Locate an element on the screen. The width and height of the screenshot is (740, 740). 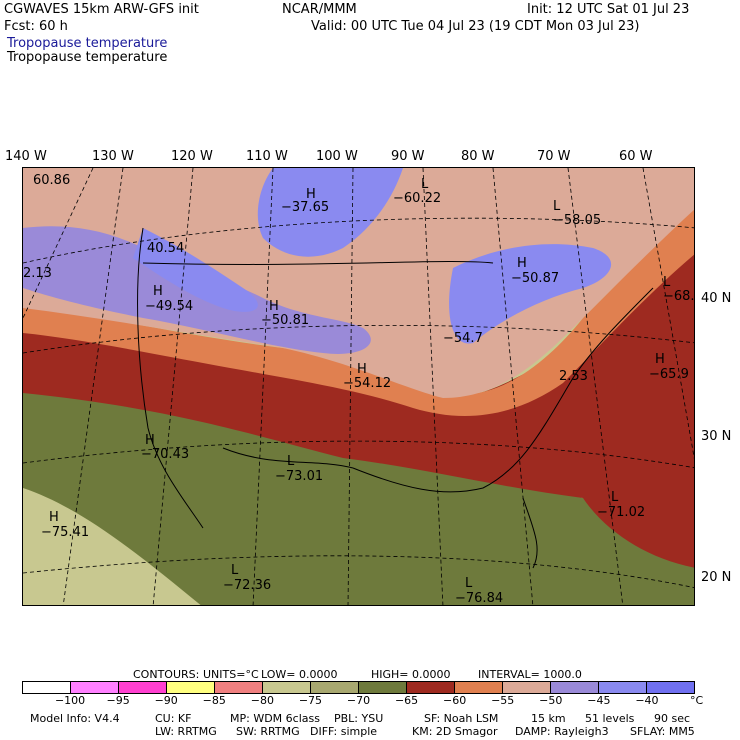
damp-info: DAMP: Rayleigh3 is located at coordinates (562, 731).